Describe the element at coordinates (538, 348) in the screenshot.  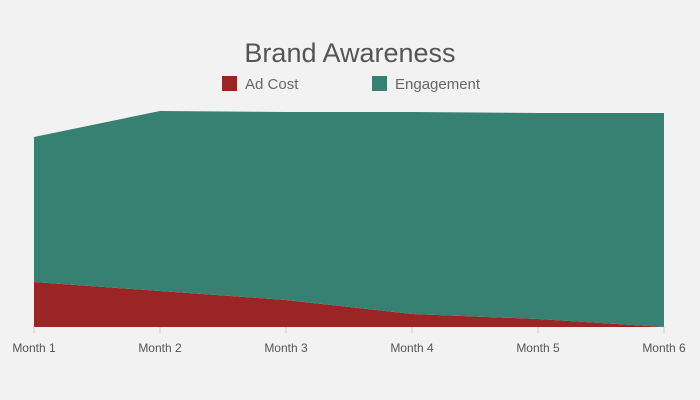
I see `x-tick-label: Month 5` at that location.